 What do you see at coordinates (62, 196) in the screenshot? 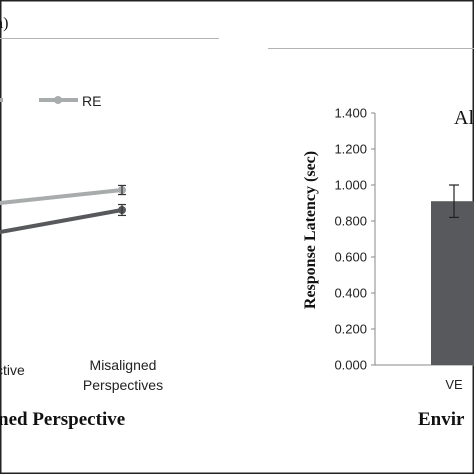
I see `series-line-re` at bounding box center [62, 196].